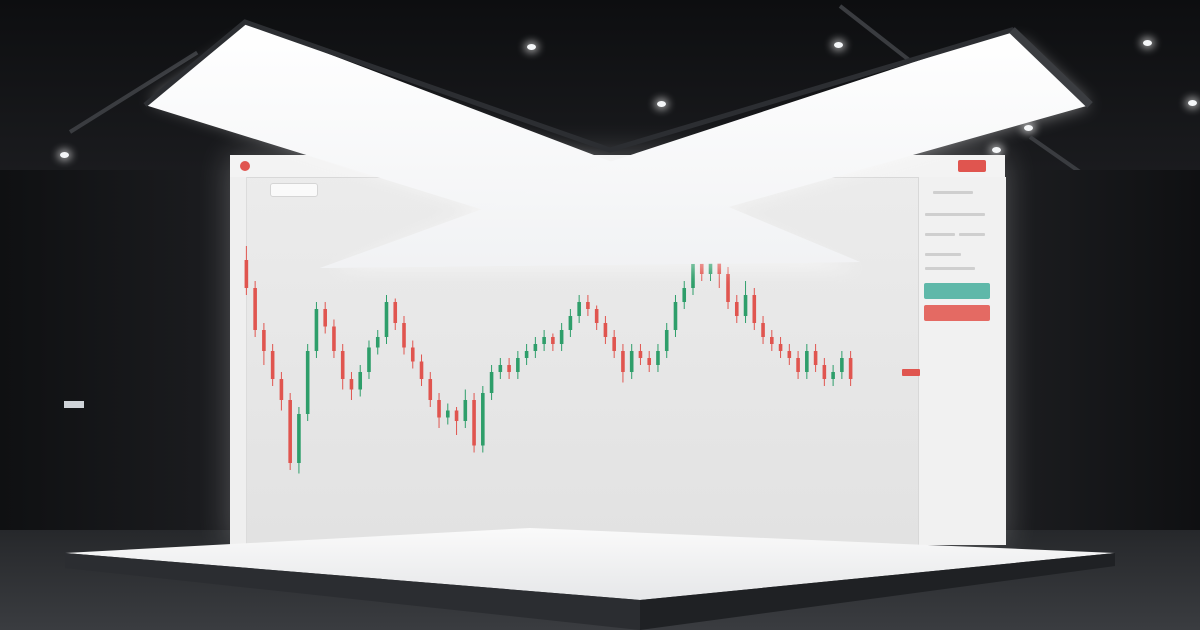  I want to click on stage-side-right, so click(877, 591).